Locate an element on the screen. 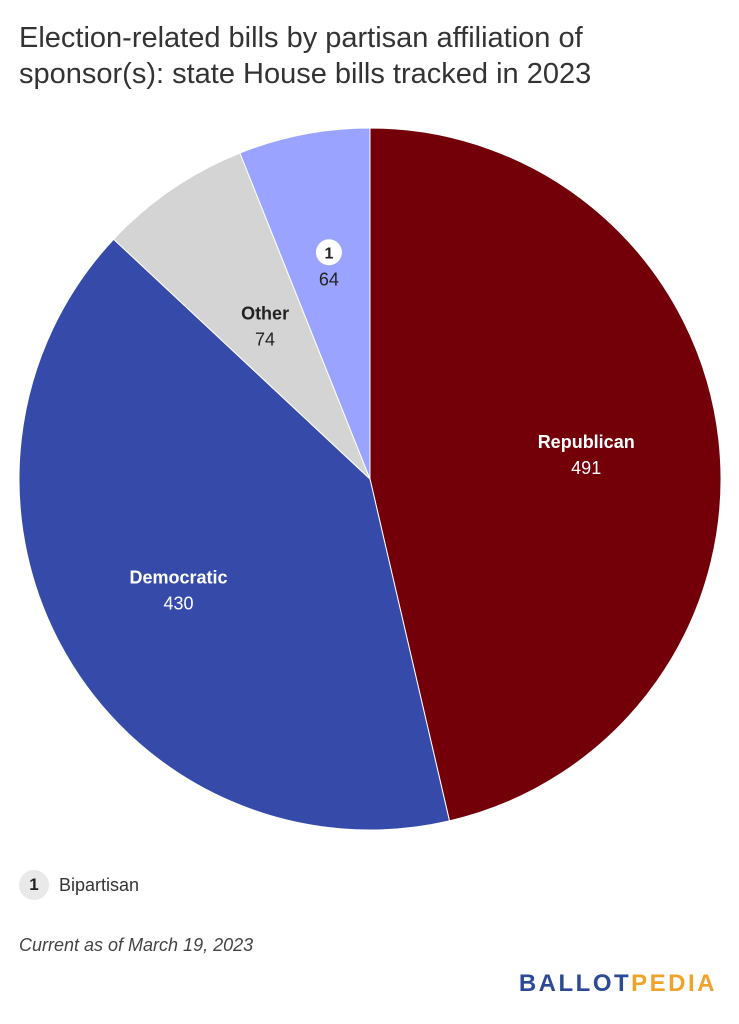 The height and width of the screenshot is (1024, 739). slice-value-democratic: 430 is located at coordinates (178, 604).